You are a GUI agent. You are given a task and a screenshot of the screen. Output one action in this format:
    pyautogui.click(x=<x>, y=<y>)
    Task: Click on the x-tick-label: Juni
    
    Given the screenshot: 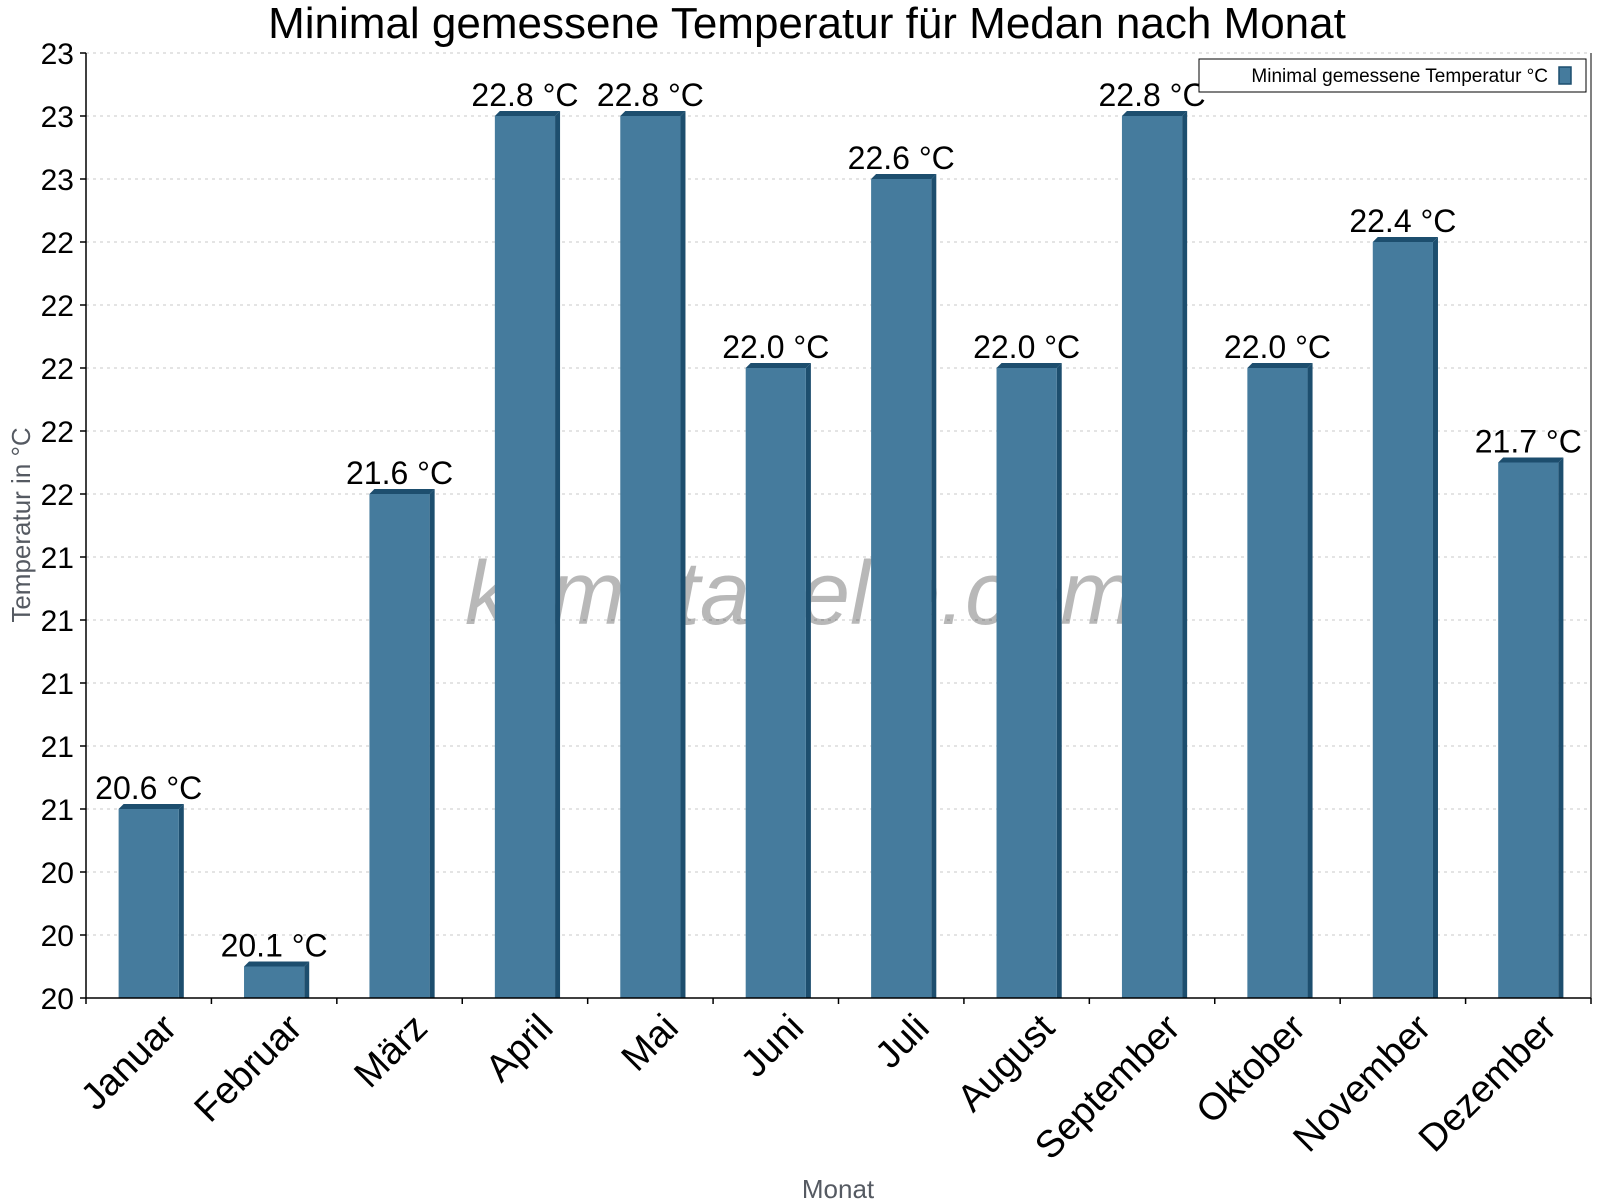 What is the action you would take?
    pyautogui.click(x=772, y=1046)
    